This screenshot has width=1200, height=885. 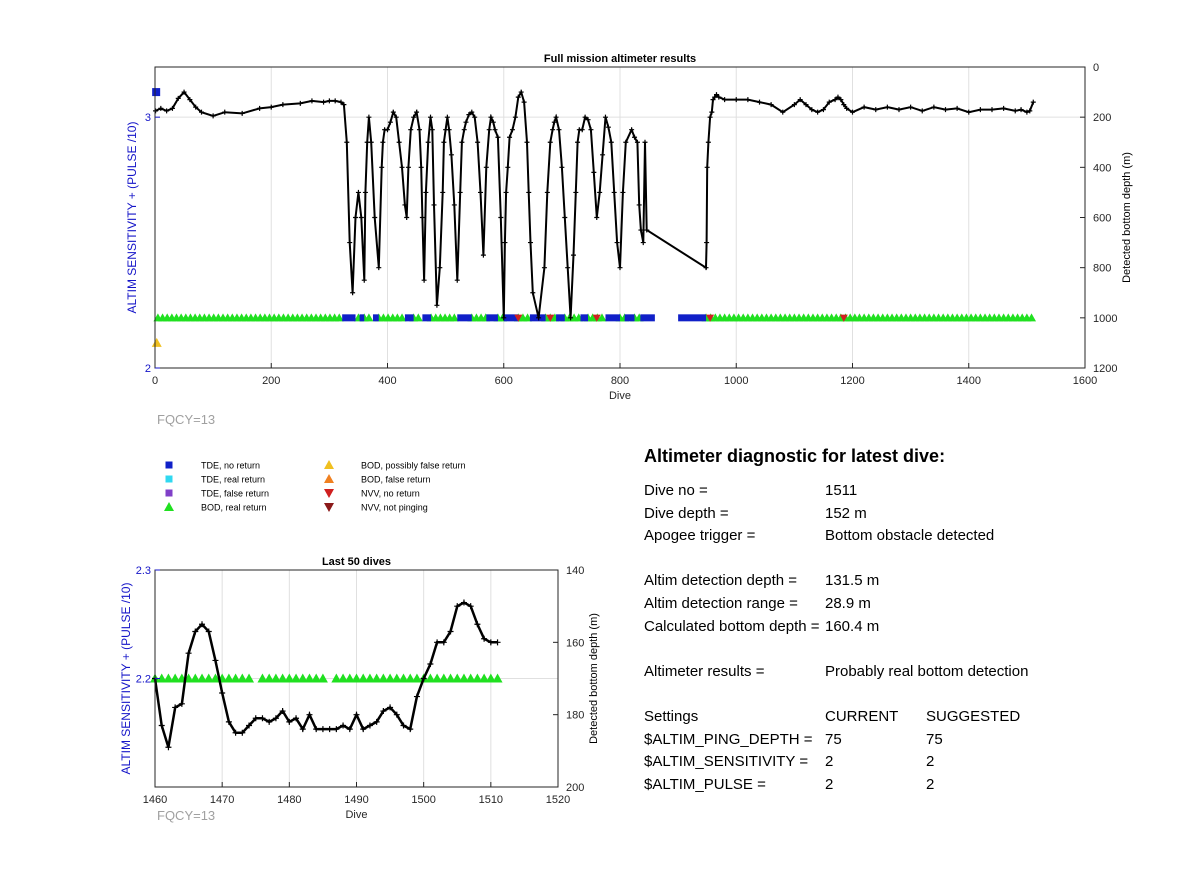 I want to click on y-left-tick-label: 2, so click(x=148, y=369).